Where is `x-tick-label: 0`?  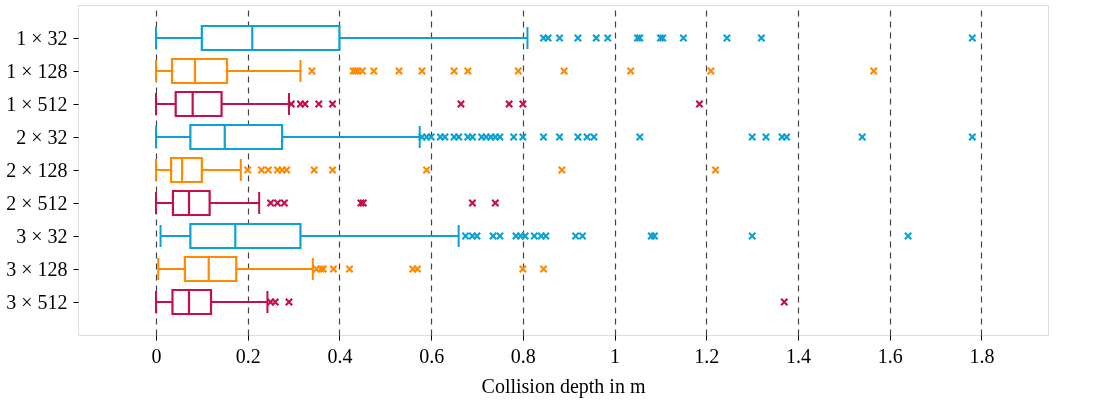
x-tick-label: 0 is located at coordinates (156, 355).